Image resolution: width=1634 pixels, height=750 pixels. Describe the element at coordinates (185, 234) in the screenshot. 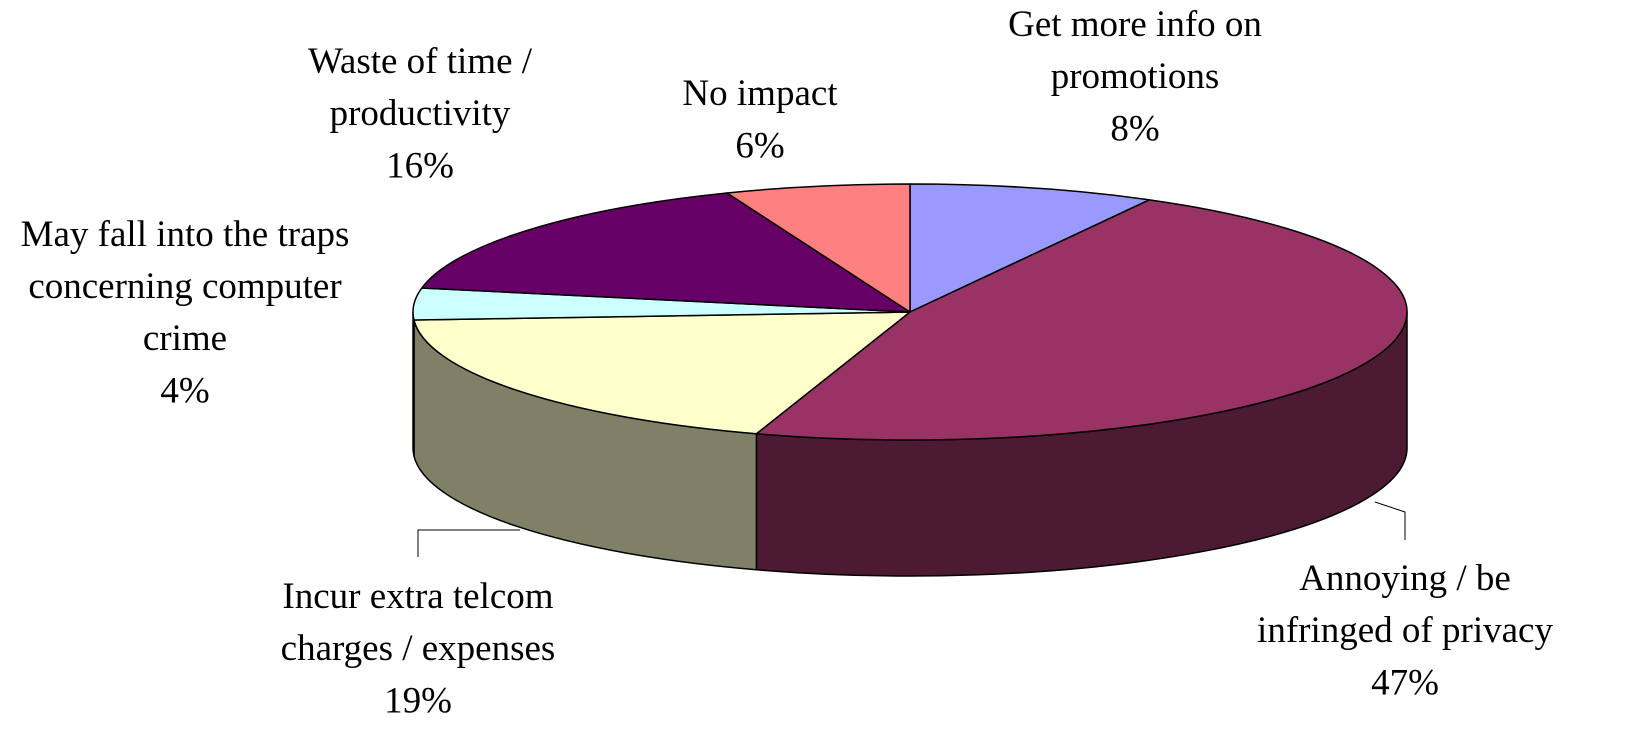

I see `label-line: May fall into the traps` at that location.